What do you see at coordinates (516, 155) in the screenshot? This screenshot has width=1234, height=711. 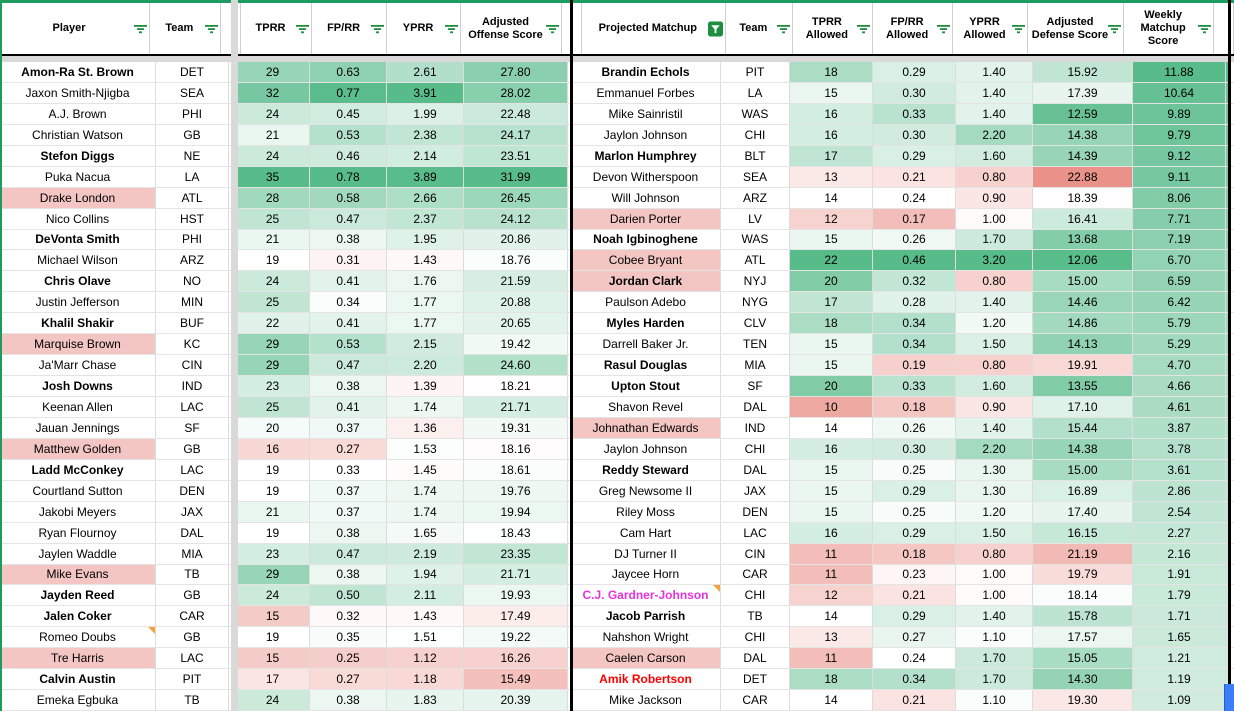 I see `adj-offense-cell: 23.51` at bounding box center [516, 155].